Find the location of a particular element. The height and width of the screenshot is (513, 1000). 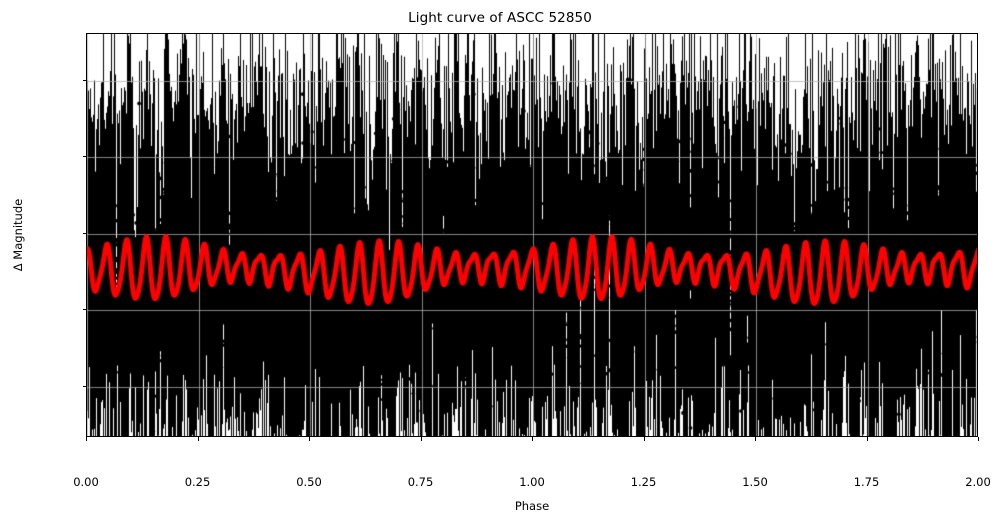

x-tick-label: 1.50 is located at coordinates (755, 482).